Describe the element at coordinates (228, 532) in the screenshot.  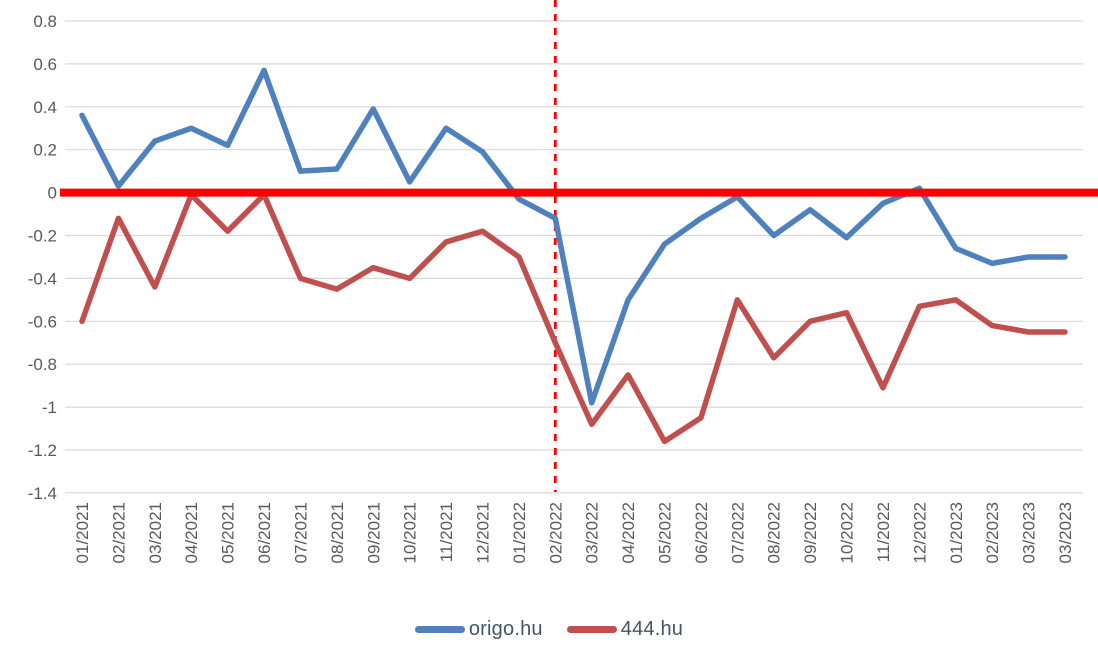
I see `x-axis-tick-label: 05/2021` at that location.